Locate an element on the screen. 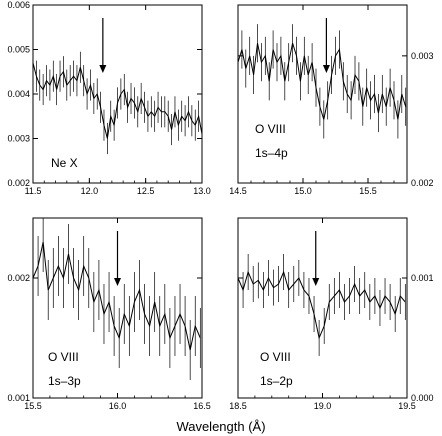 The width and height of the screenshot is (442, 436). x-tick-label: 16.0 is located at coordinates (118, 406).